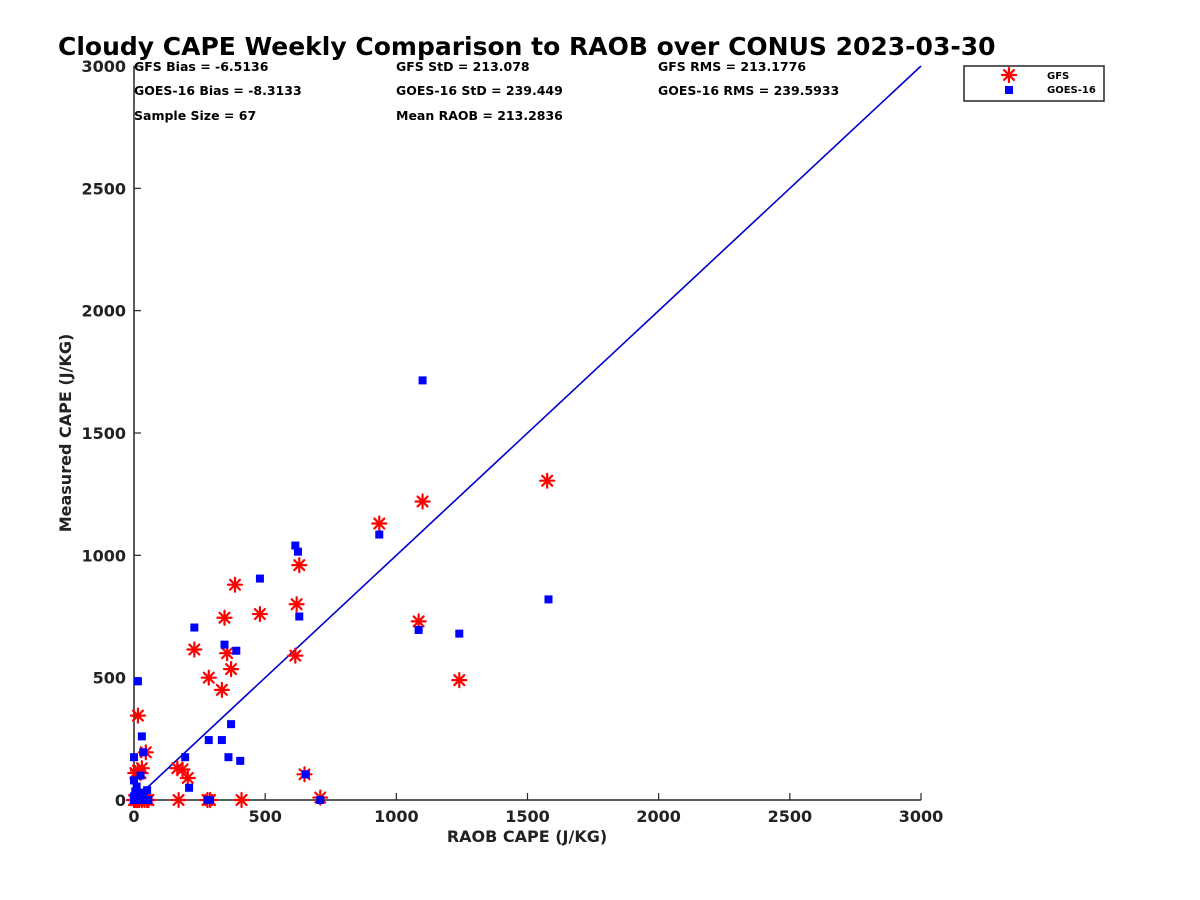 This screenshot has width=1200, height=900. I want to click on y-tick-label: 1500, so click(103, 433).